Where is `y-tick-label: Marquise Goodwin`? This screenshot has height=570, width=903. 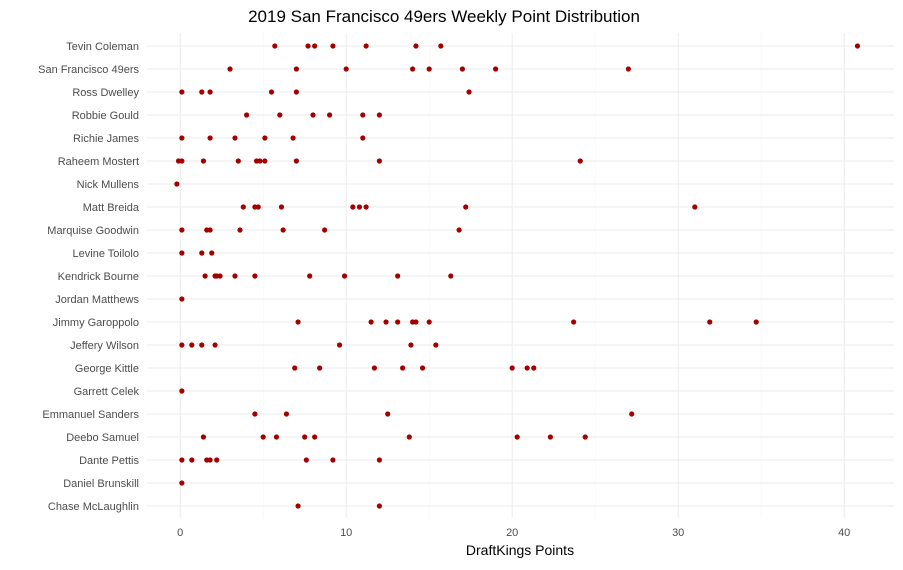
y-tick-label: Marquise Goodwin is located at coordinates (93, 231).